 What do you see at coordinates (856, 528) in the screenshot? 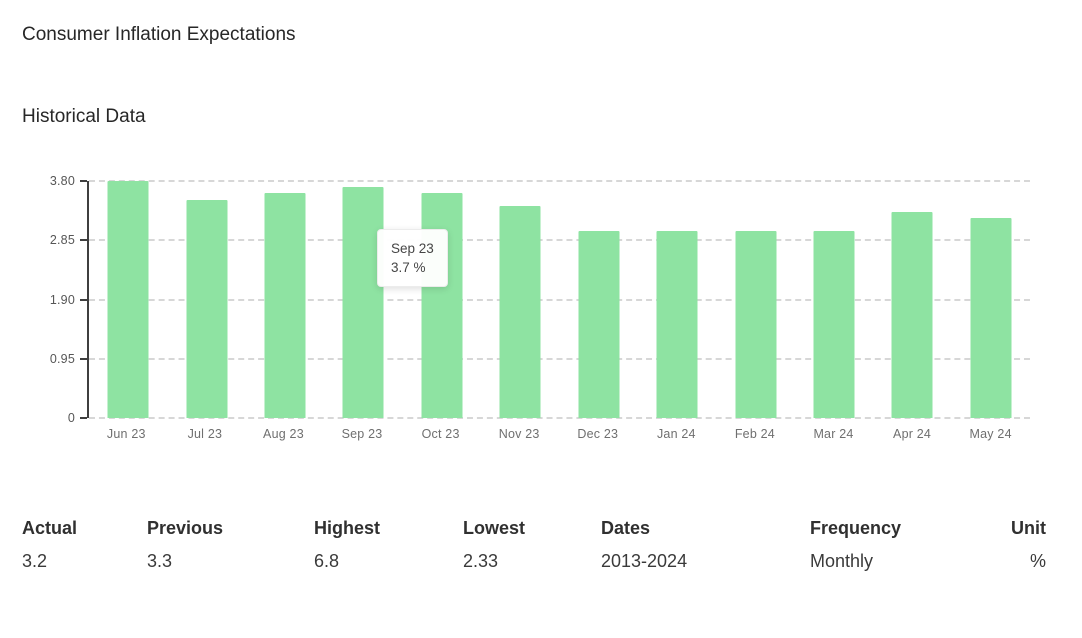
I see `summary-label: Frequency` at bounding box center [856, 528].